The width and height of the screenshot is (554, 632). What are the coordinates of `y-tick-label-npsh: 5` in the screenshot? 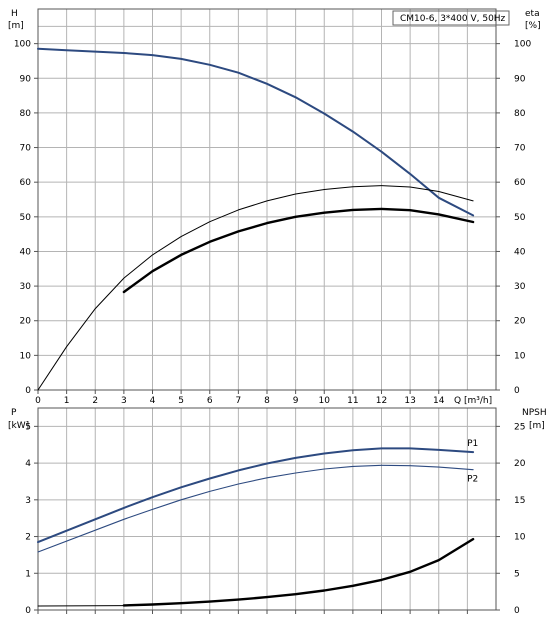 It's located at (517, 574).